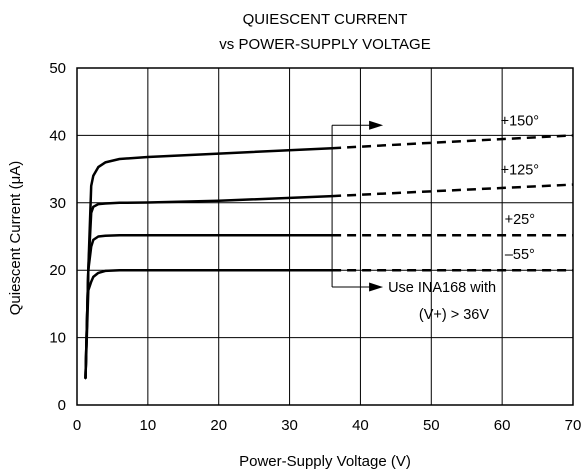 The height and width of the screenshot is (472, 585). Describe the element at coordinates (376, 125) in the screenshot. I see `annotation-arrow-top-head` at that location.